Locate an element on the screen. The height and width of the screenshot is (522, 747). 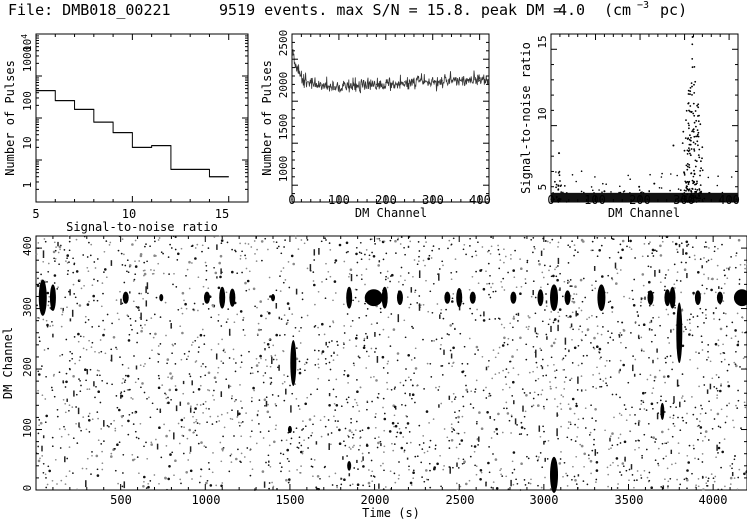
x-tick-label: 100 is located at coordinates (595, 200).